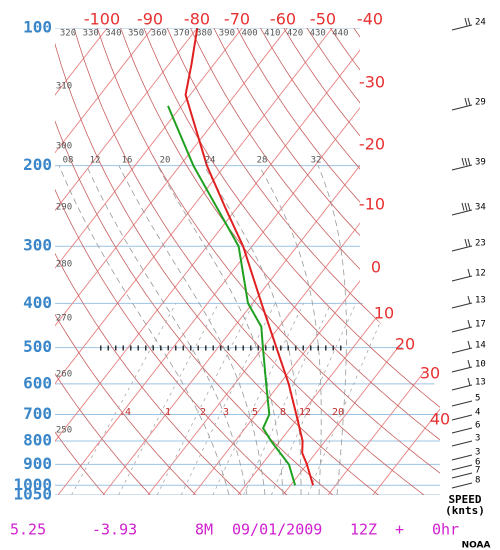 This screenshot has width=500, height=550. I want to click on dry-adiabat-label: 330, so click(91, 34).